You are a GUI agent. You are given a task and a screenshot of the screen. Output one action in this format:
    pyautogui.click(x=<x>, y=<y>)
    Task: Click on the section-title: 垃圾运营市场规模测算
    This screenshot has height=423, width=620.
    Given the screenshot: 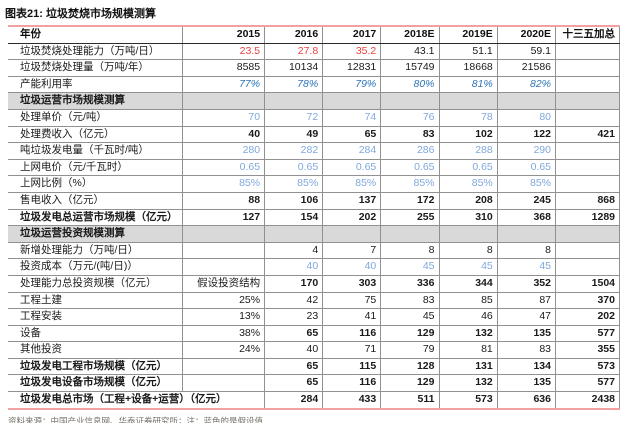 What is the action you would take?
    pyautogui.click(x=95, y=101)
    